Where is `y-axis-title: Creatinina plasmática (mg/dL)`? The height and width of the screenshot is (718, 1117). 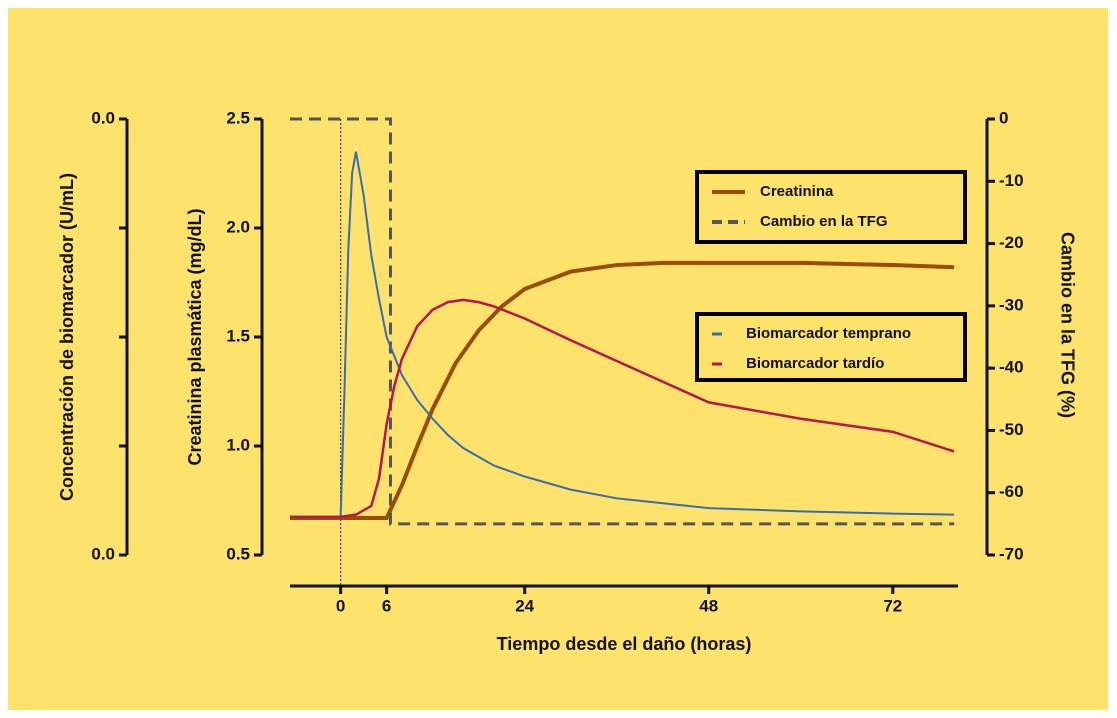
y-axis-title: Creatinina plasmática (mg/dL) is located at coordinates (195, 336).